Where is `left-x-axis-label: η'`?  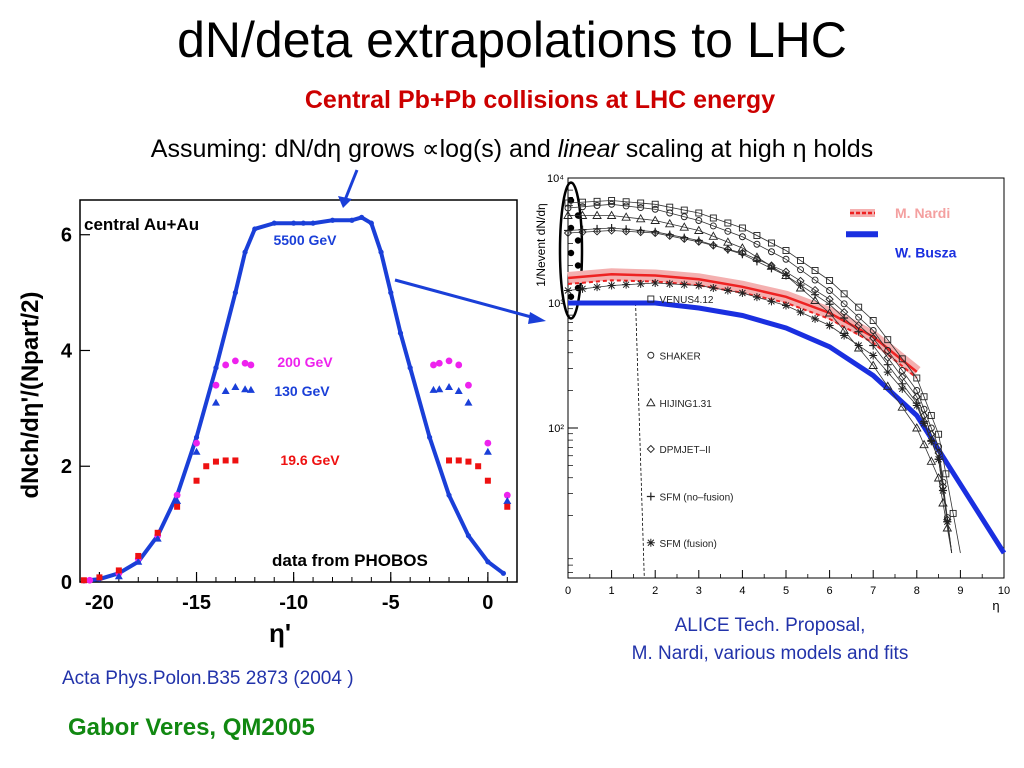 left-x-axis-label: η' is located at coordinates (280, 633).